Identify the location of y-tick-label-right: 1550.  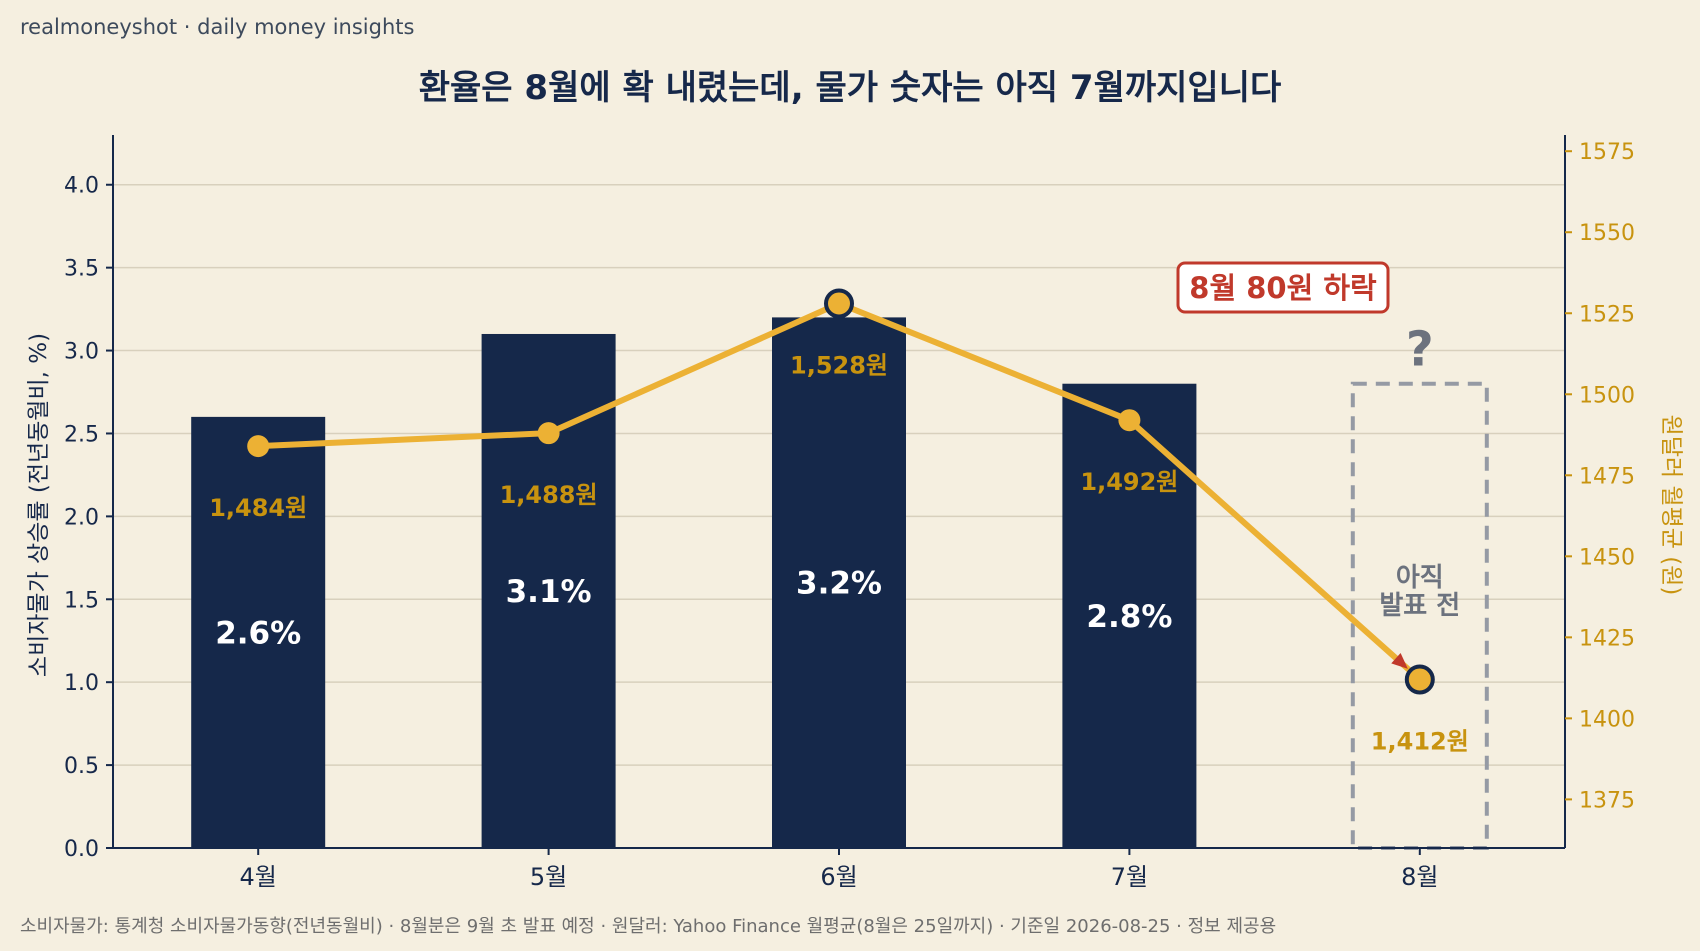
(1607, 233).